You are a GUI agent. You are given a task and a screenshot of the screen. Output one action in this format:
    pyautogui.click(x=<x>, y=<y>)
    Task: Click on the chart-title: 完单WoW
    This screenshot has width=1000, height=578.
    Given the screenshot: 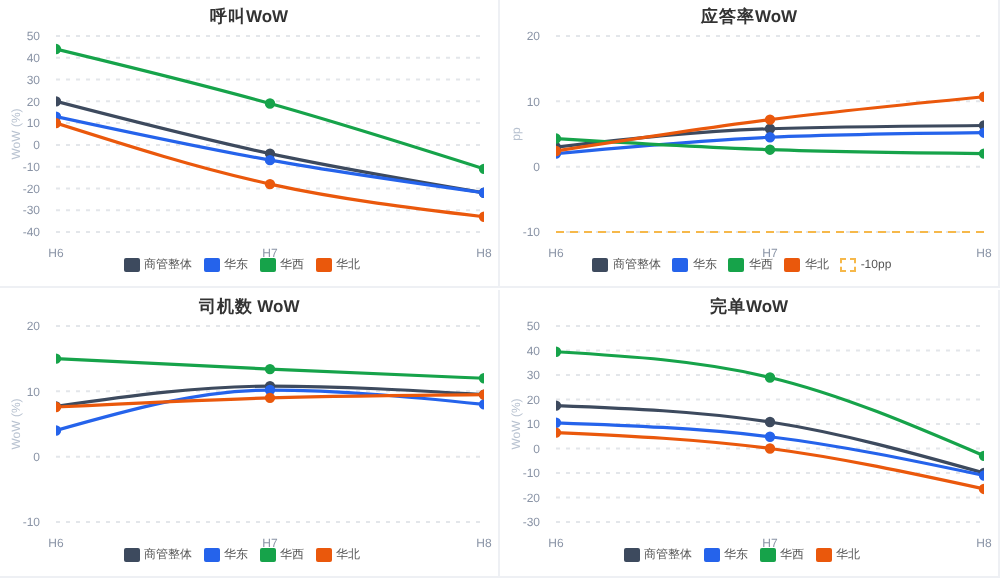 What is the action you would take?
    pyautogui.click(x=749, y=307)
    